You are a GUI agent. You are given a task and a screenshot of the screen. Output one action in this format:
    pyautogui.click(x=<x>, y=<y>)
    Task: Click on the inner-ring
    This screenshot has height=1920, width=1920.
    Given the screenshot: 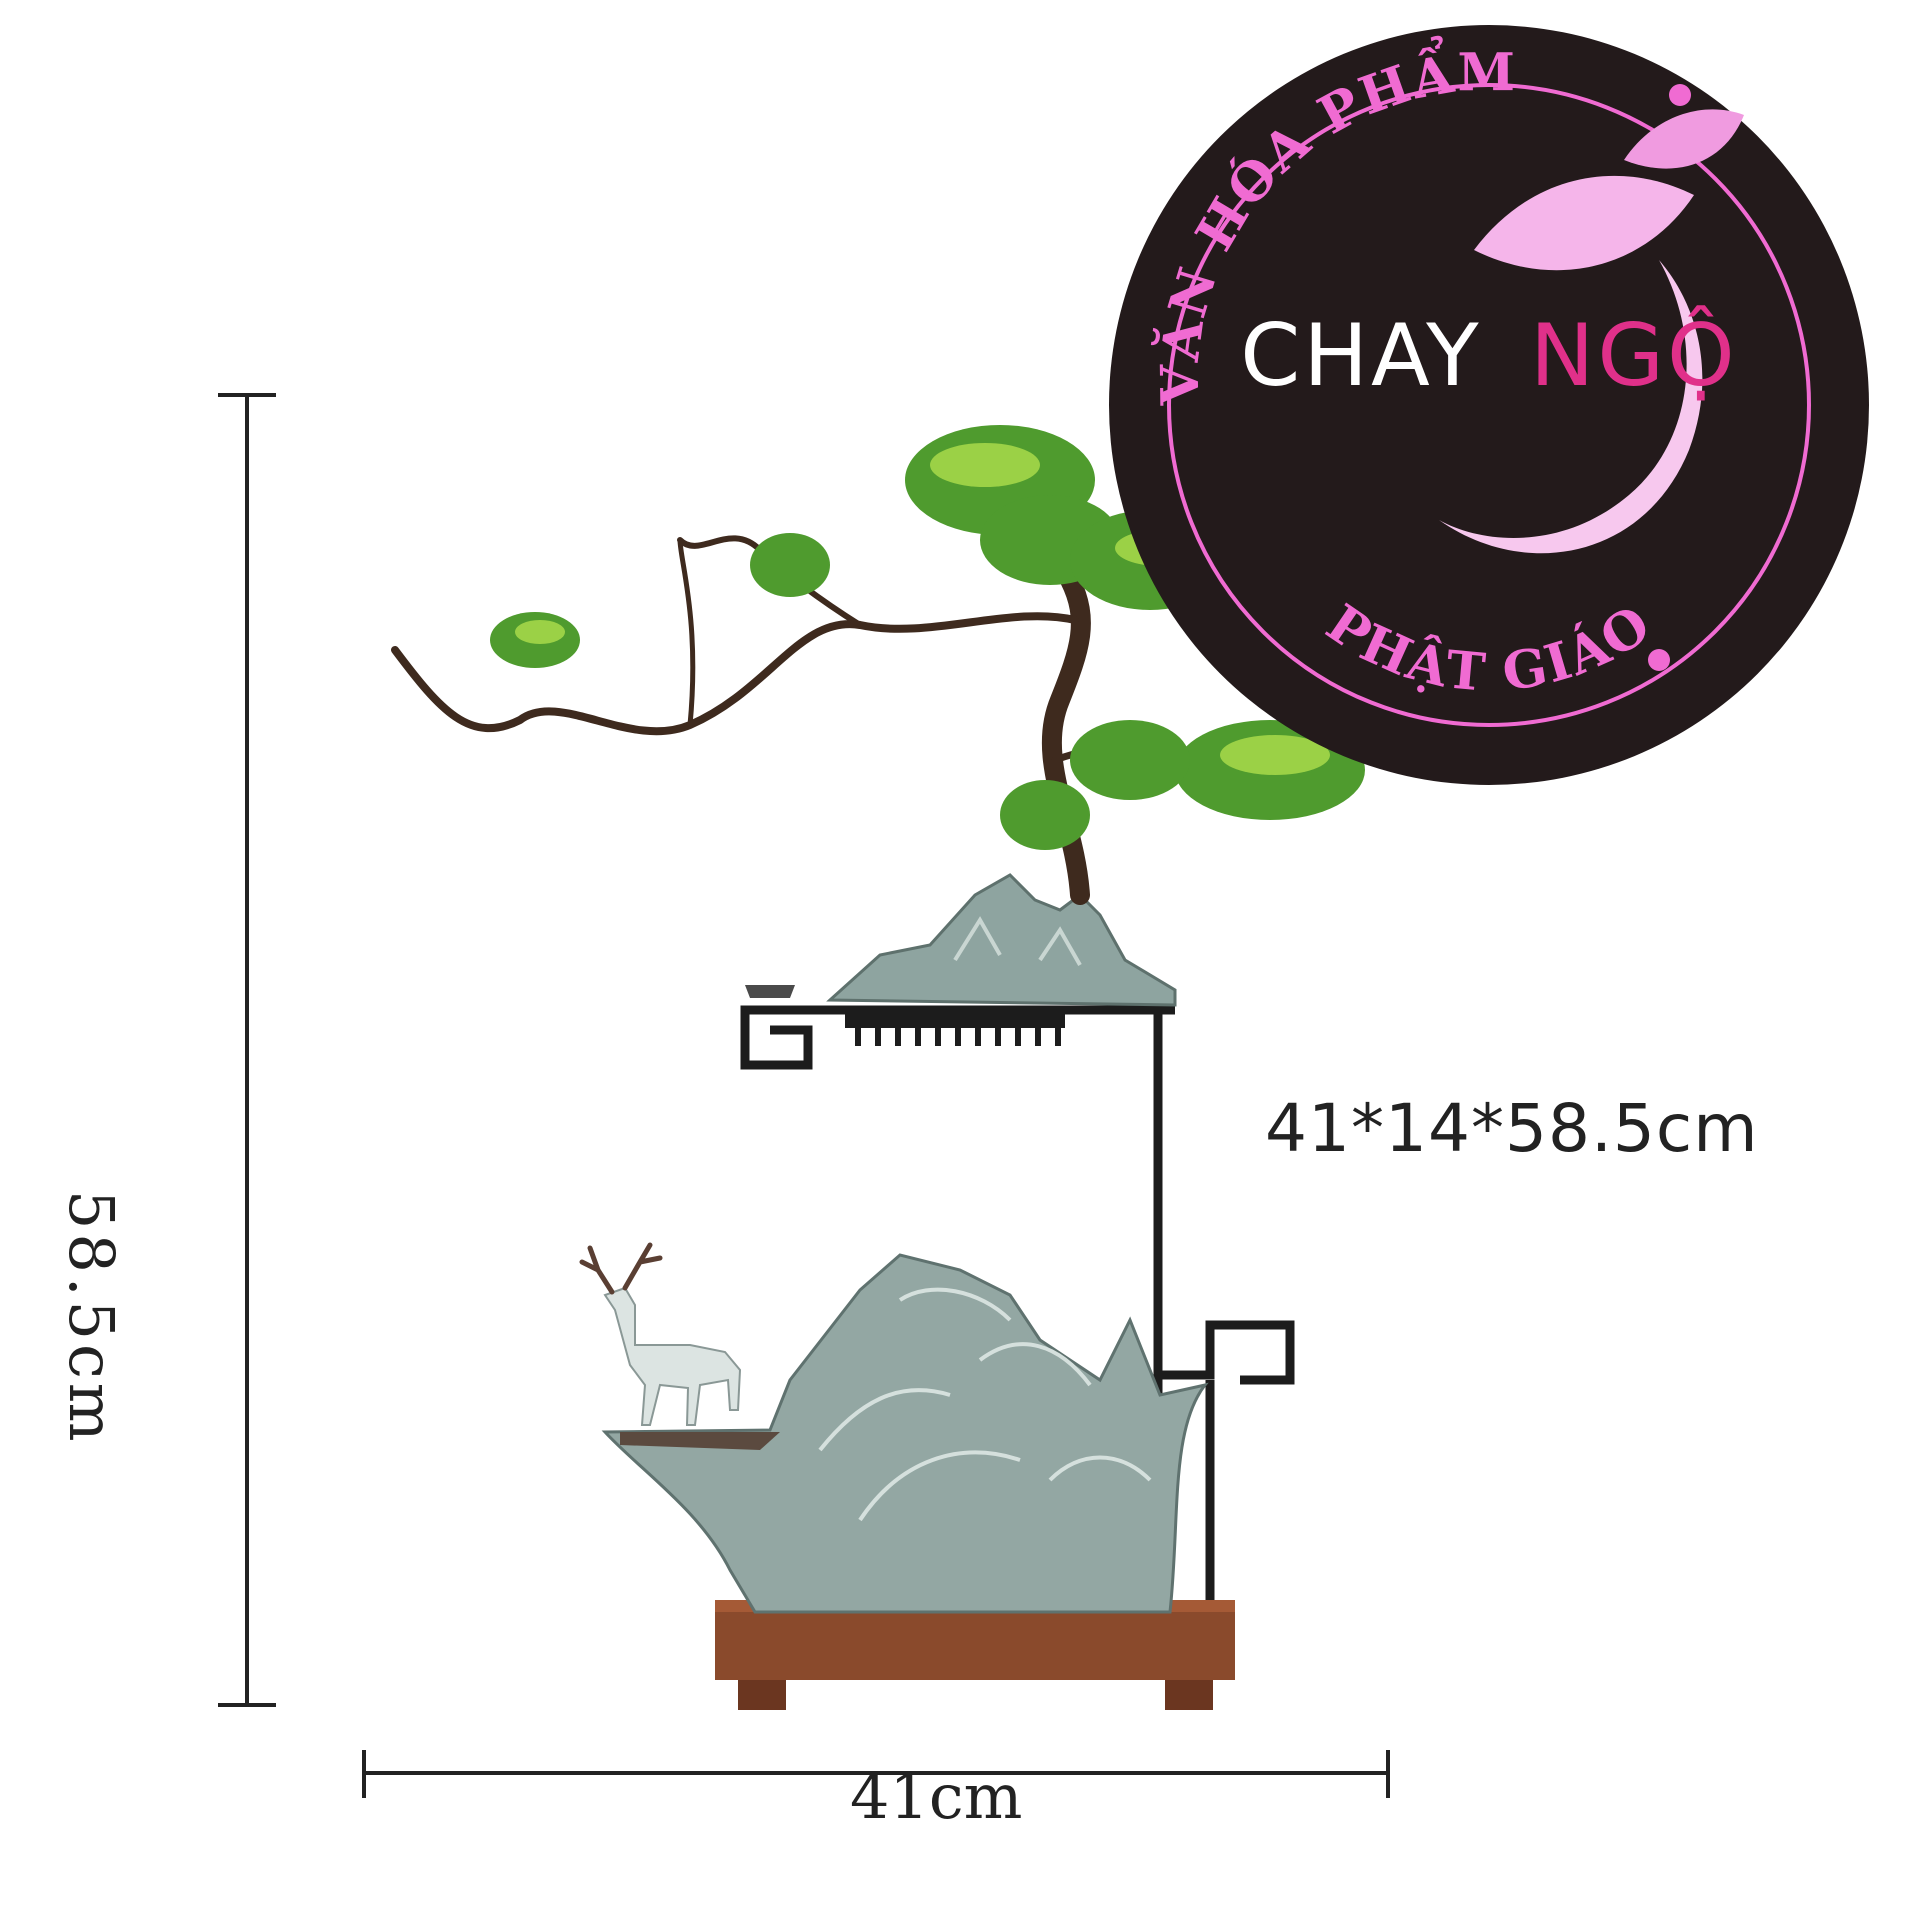 What is the action you would take?
    pyautogui.click(x=1489, y=405)
    